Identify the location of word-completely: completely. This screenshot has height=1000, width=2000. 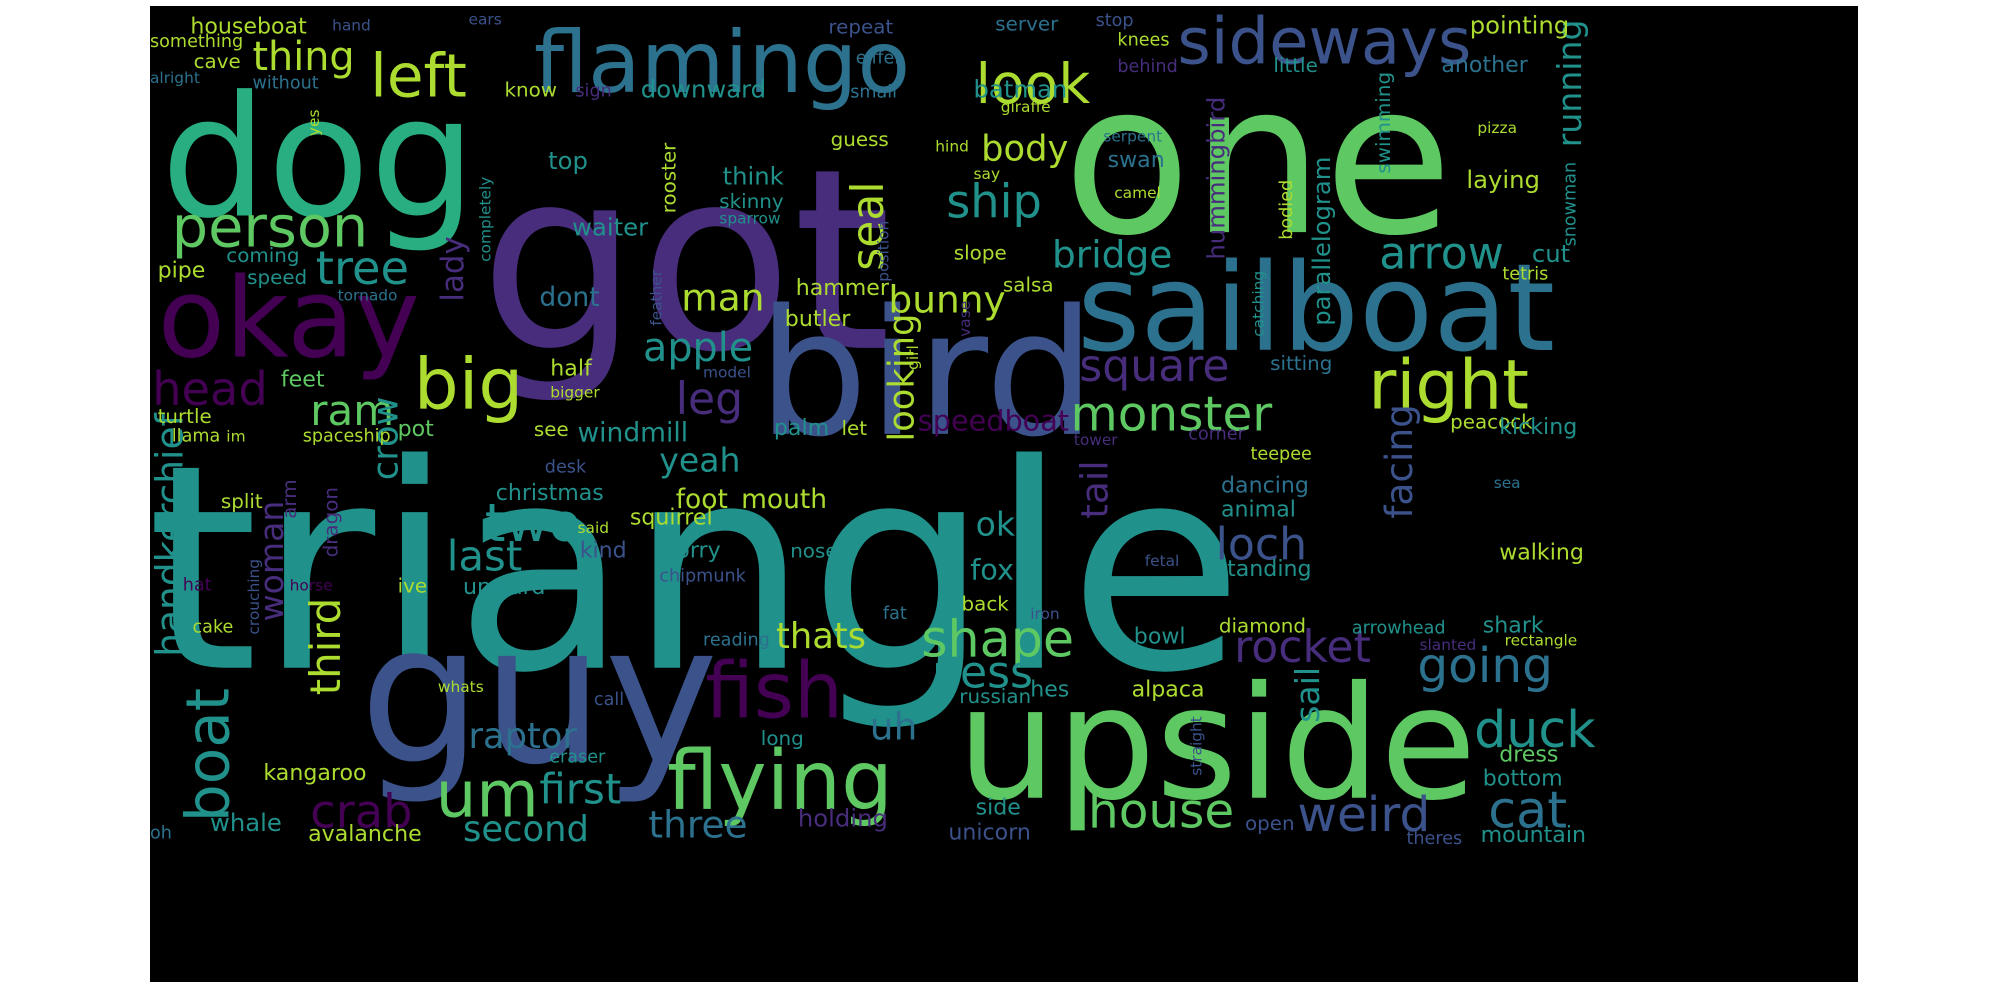
(485, 219).